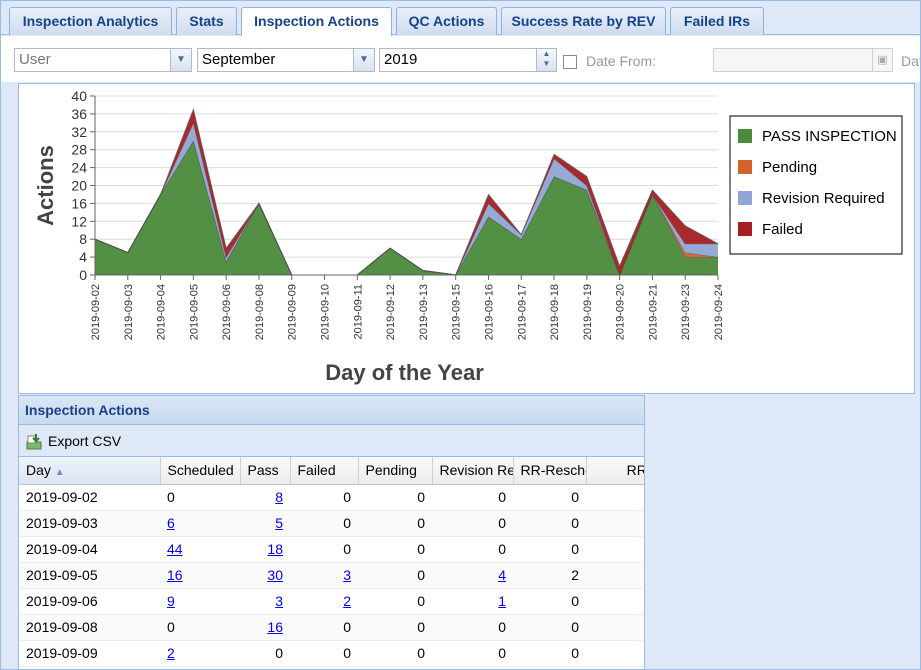  I want to click on y-tick-label: 4, so click(83, 257).